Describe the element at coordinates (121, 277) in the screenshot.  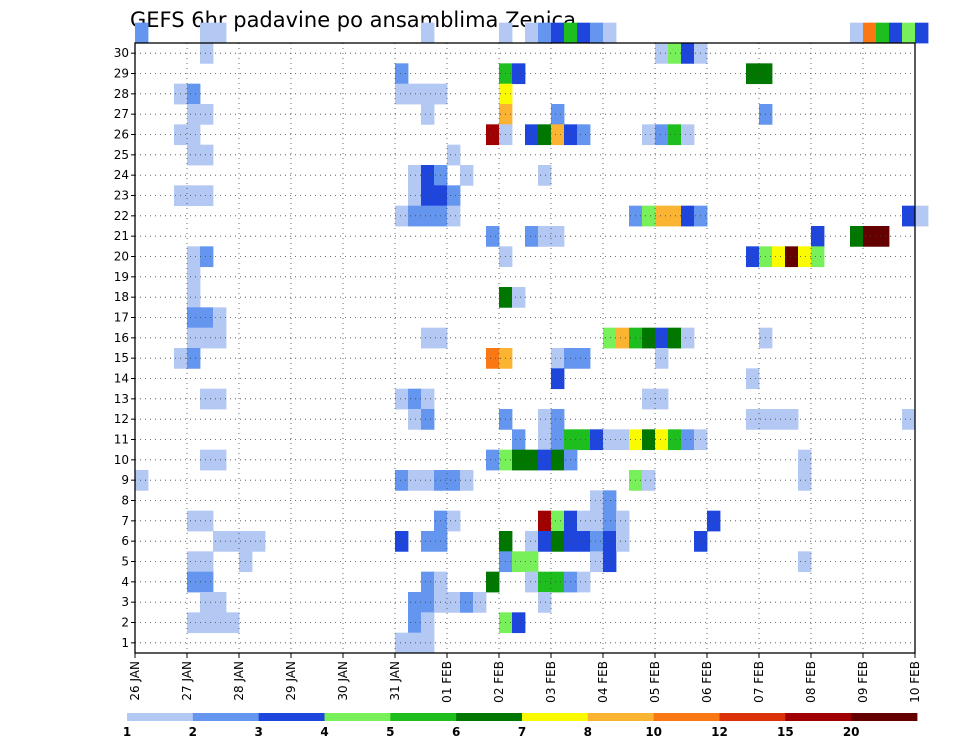
I see `y-tick-label: 19` at that location.